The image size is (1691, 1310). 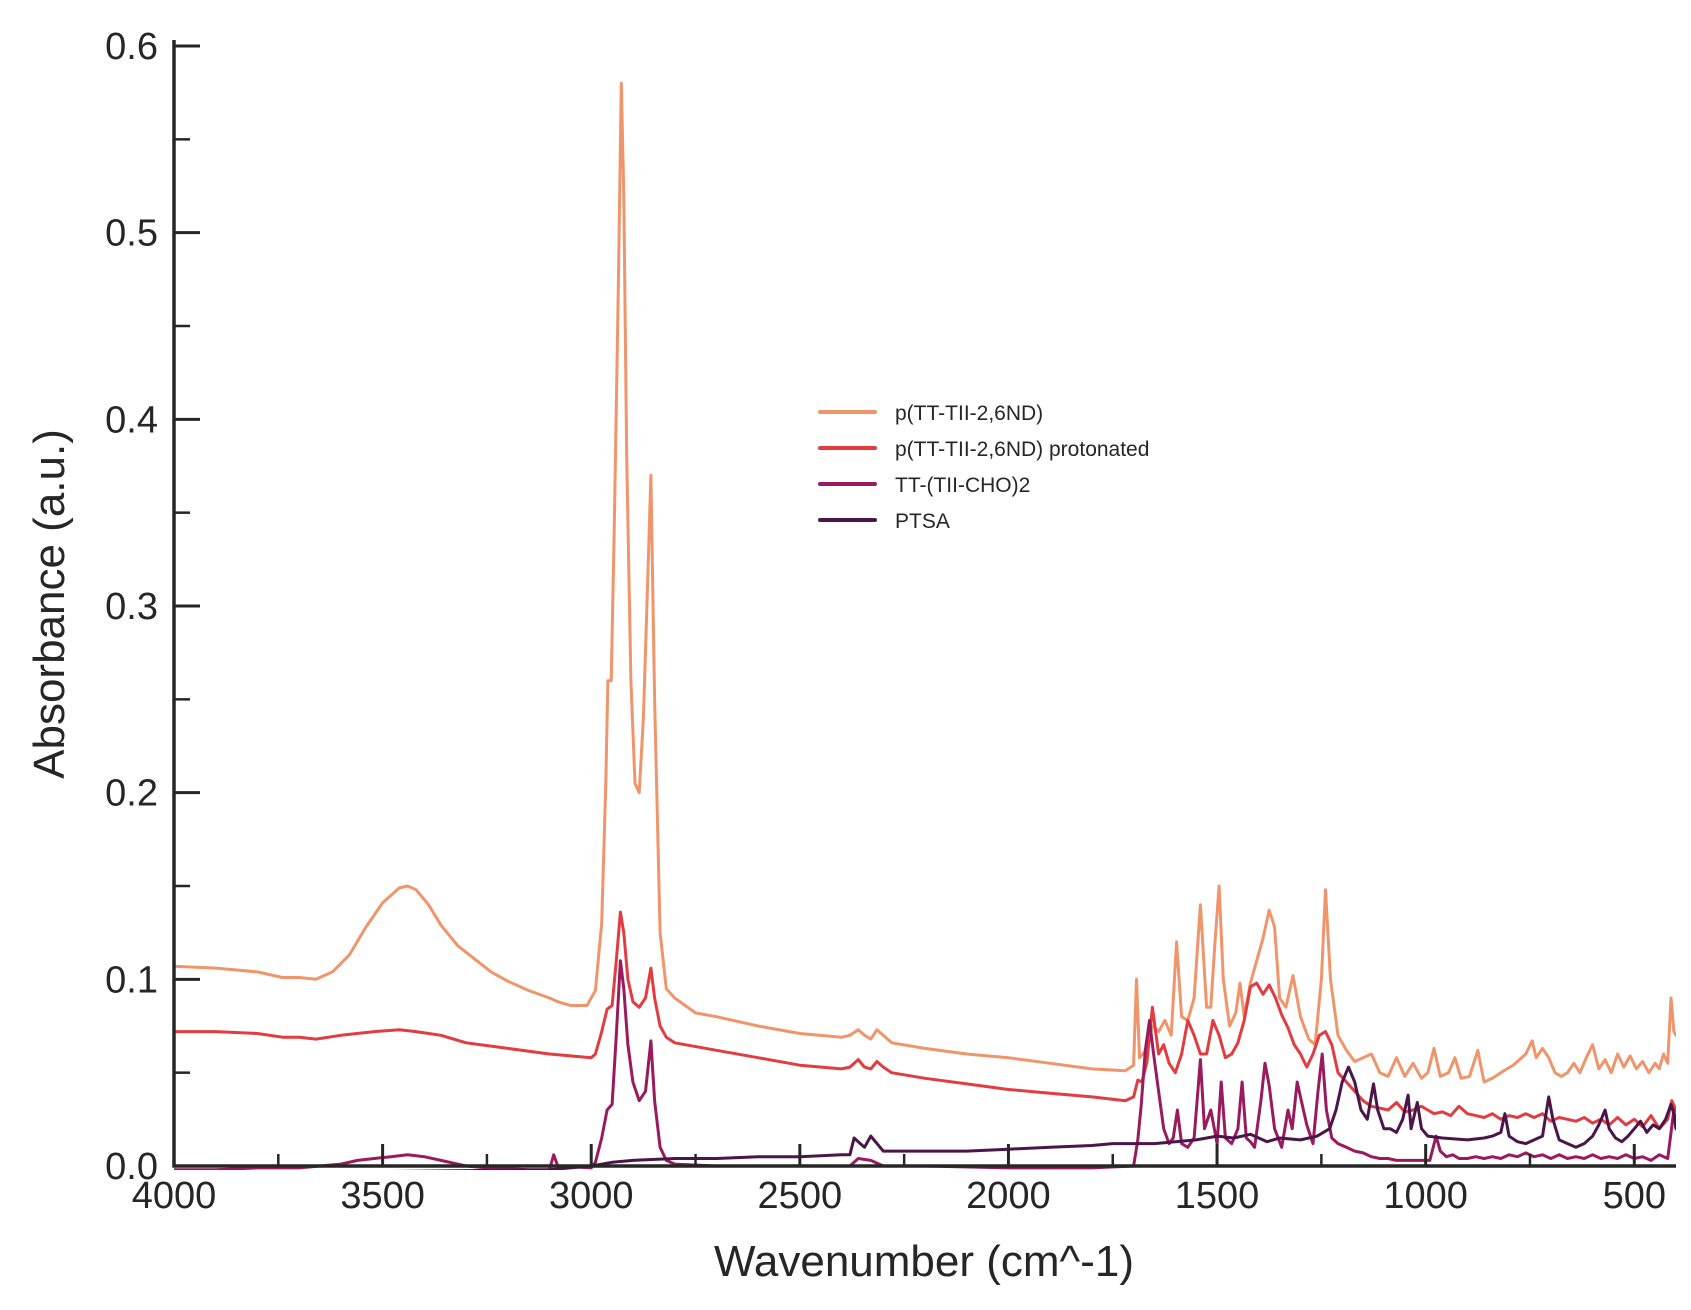 What do you see at coordinates (131, 234) in the screenshot?
I see `y-tick-label: 0.5` at bounding box center [131, 234].